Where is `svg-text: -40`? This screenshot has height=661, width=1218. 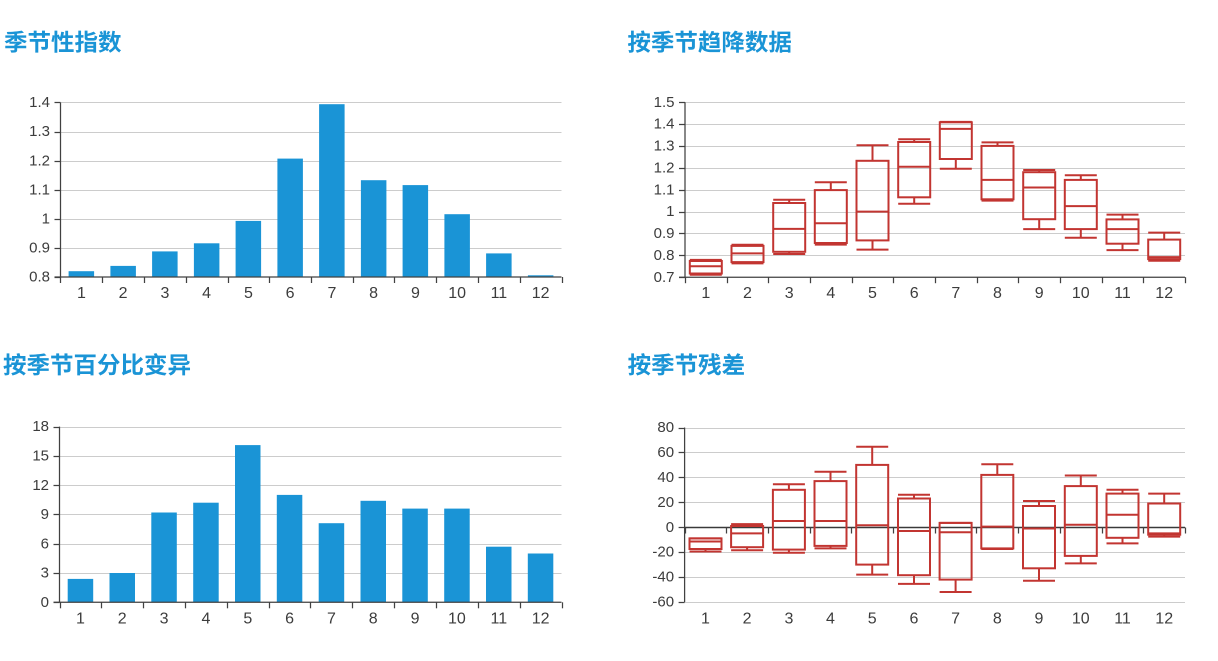
svg-text: -40 is located at coordinates (663, 577).